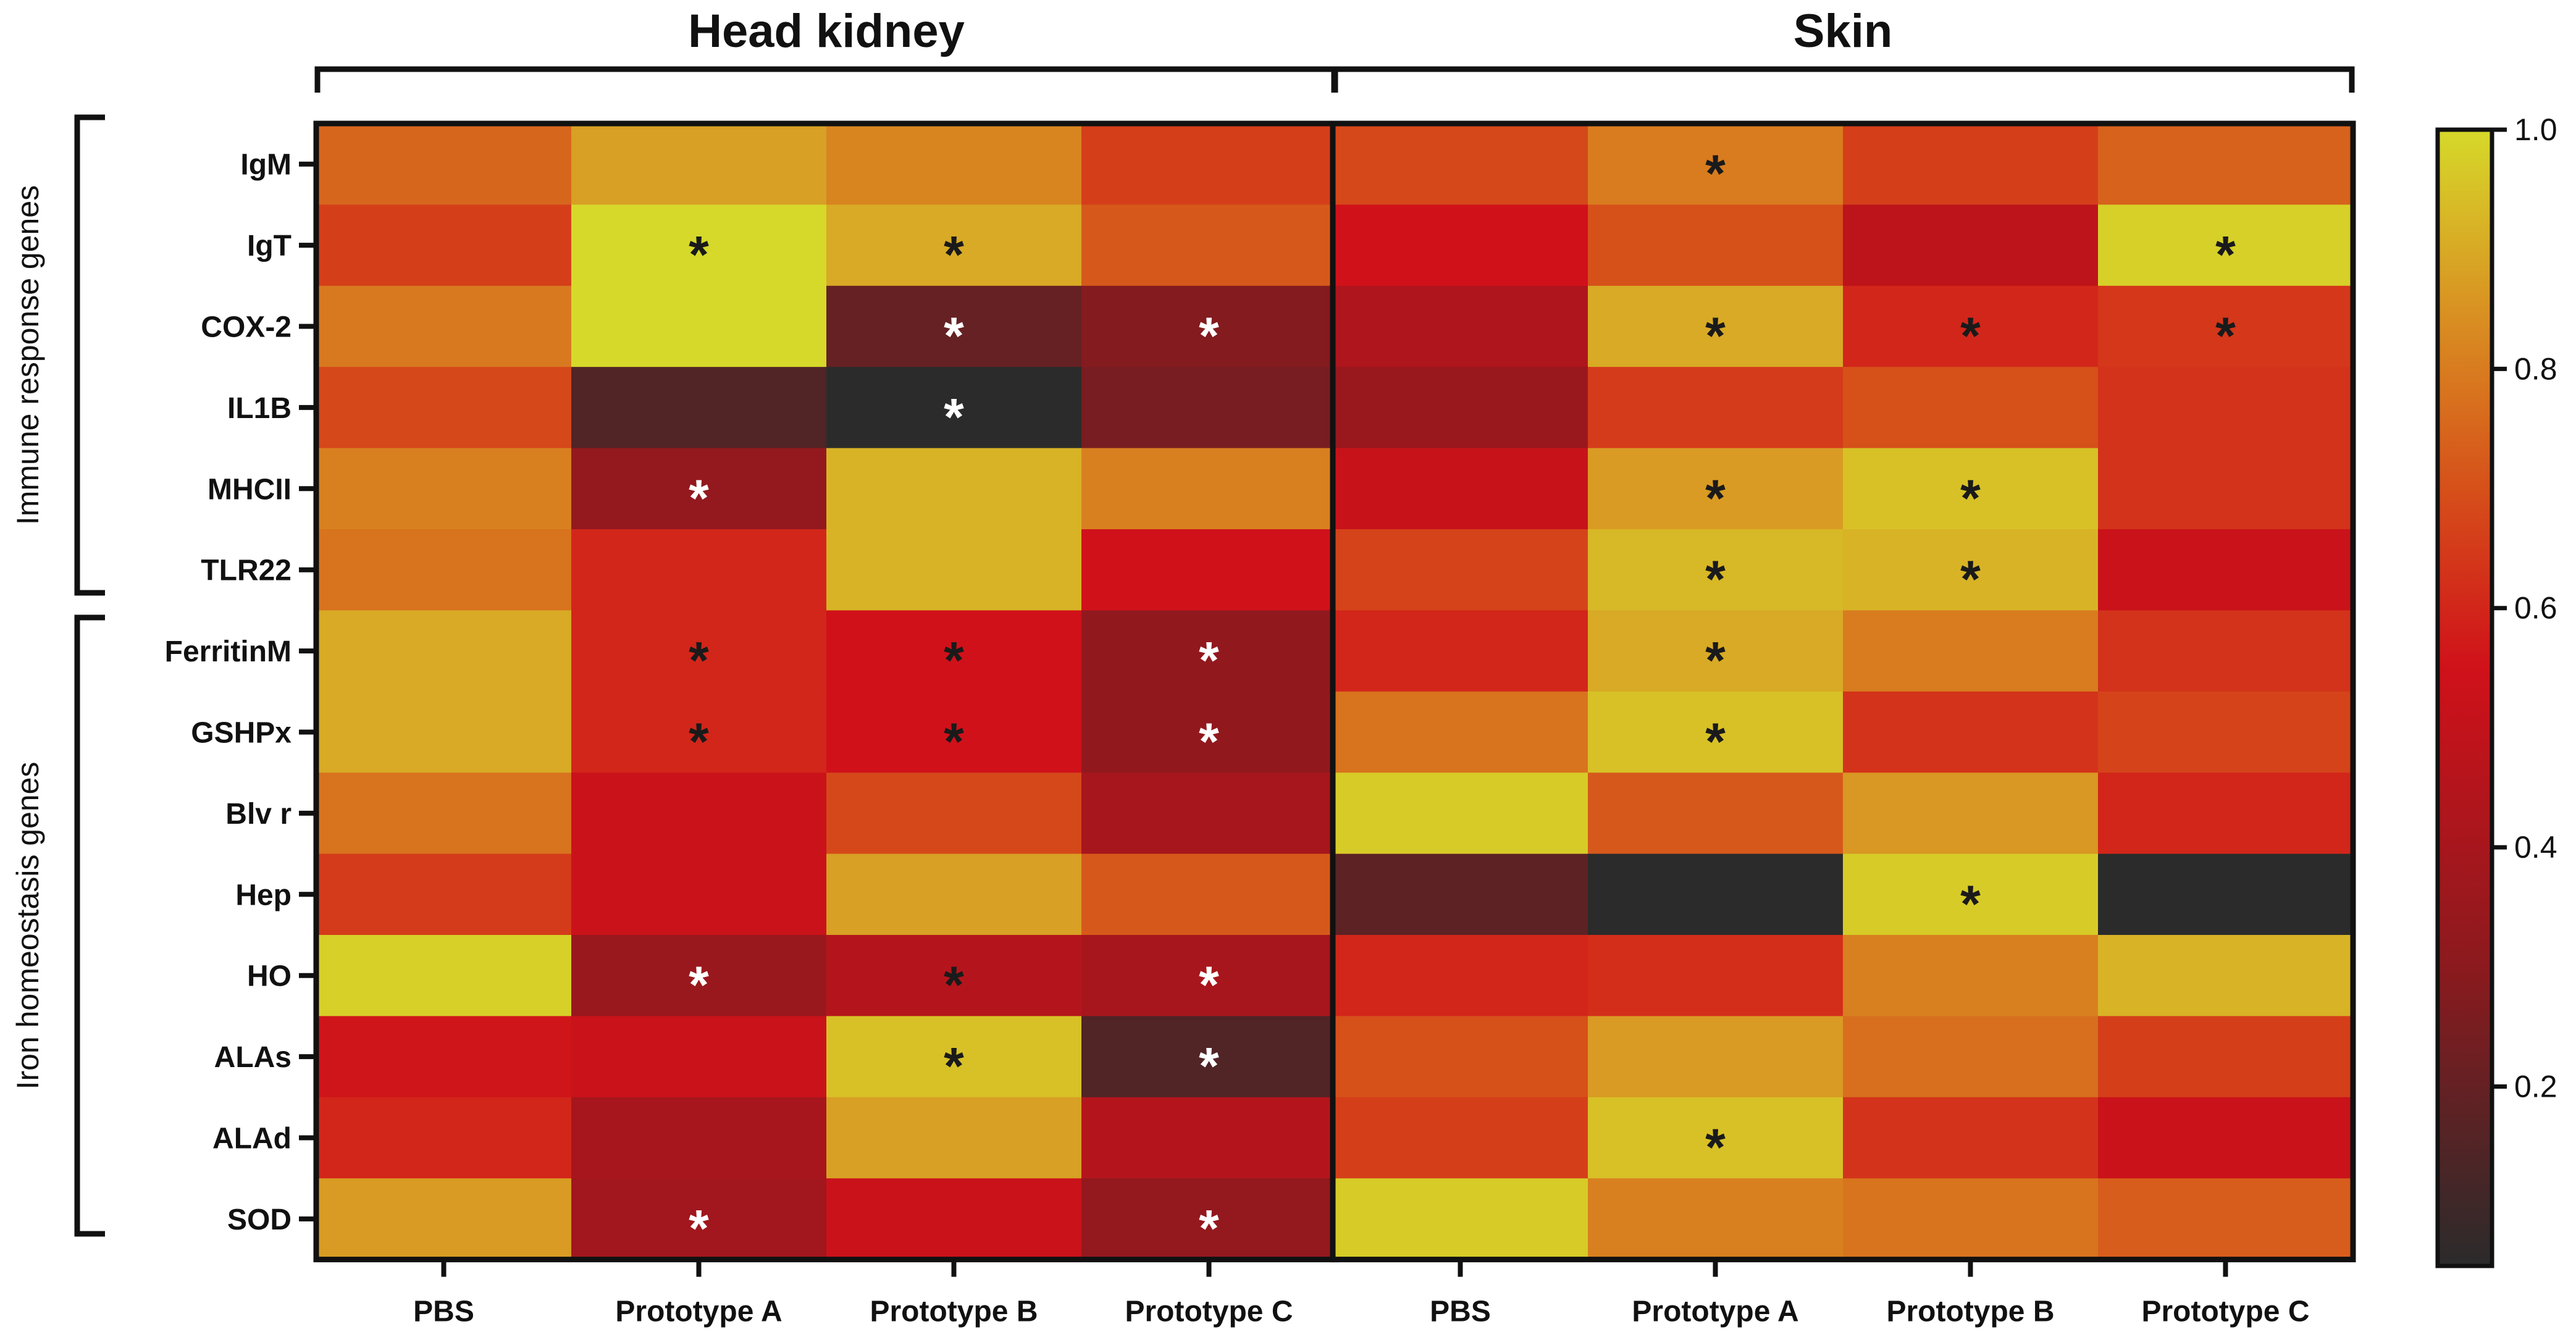  What do you see at coordinates (2535, 1086) in the screenshot?
I see `colorbar-tick-label: 0.2` at bounding box center [2535, 1086].